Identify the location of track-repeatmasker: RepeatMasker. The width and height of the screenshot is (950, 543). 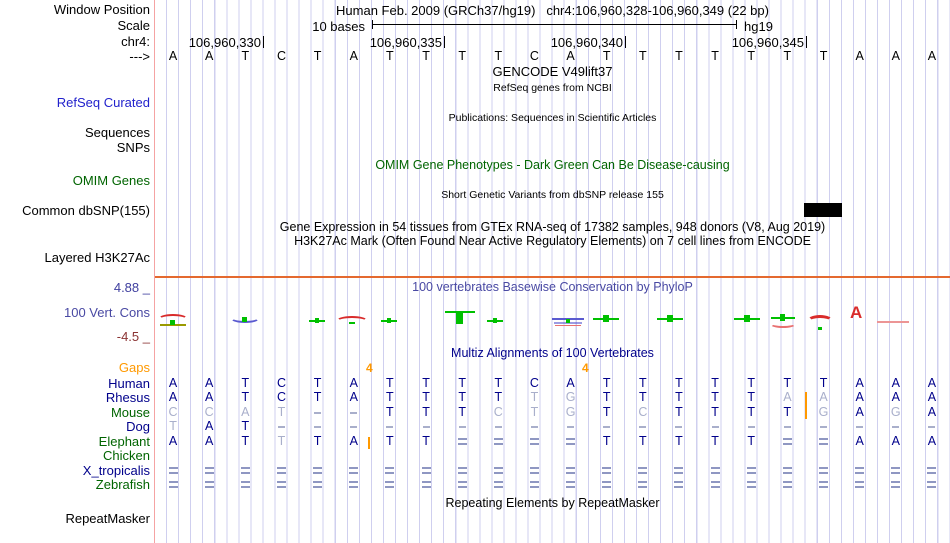
(107, 518).